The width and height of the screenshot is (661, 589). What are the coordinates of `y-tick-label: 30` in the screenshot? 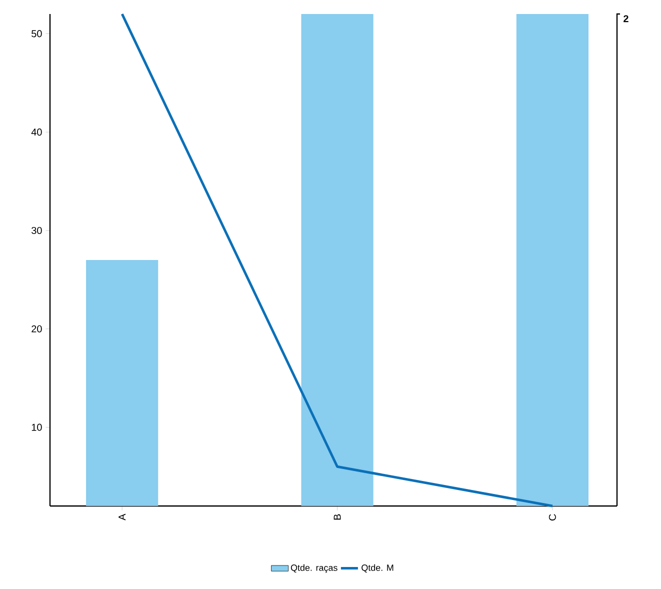 It's located at (37, 230).